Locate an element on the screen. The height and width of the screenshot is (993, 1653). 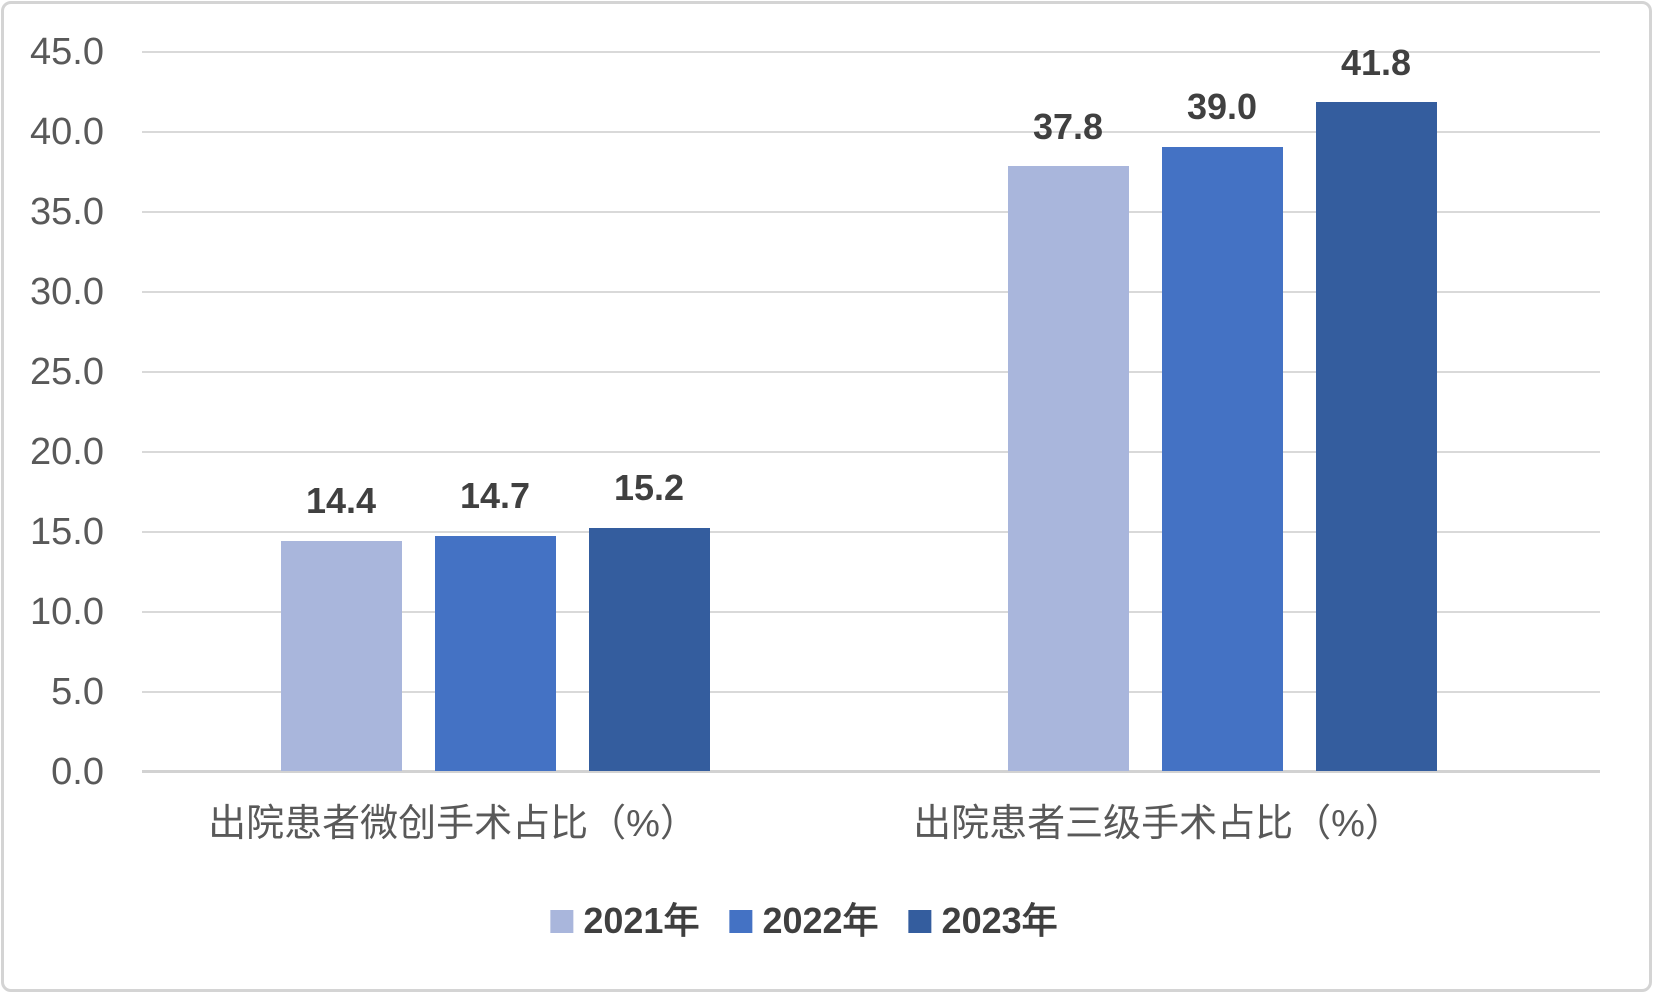
y-axis-tick-label: 25.0 is located at coordinates (67, 372).